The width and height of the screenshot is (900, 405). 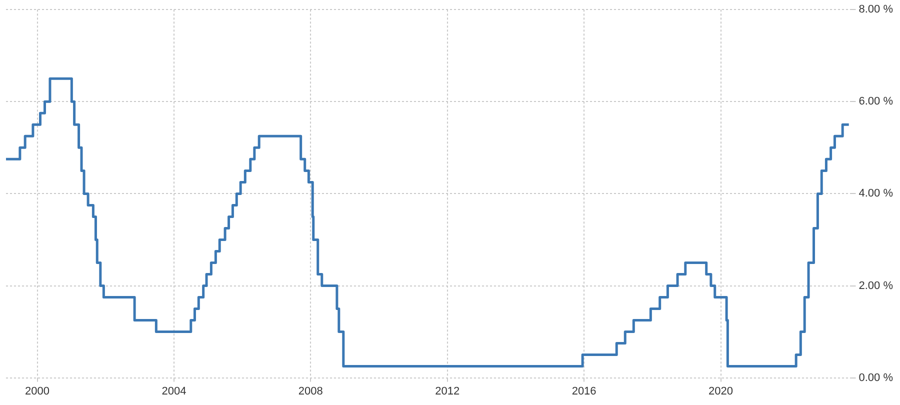 What do you see at coordinates (37, 391) in the screenshot?
I see `x-tick-label: 2000` at bounding box center [37, 391].